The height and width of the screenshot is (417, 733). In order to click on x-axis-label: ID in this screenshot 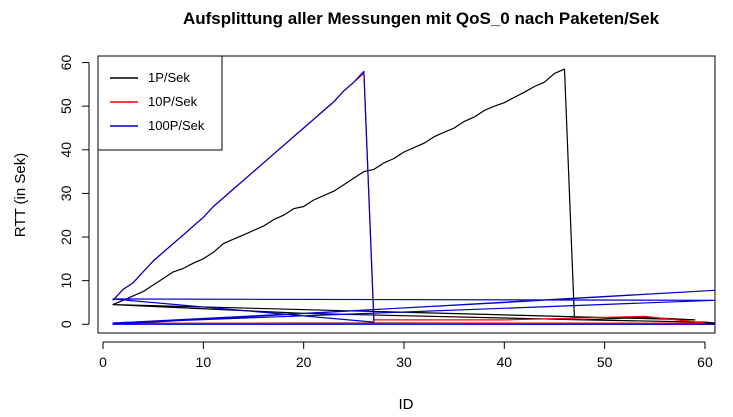, I will do `click(406, 404)`.